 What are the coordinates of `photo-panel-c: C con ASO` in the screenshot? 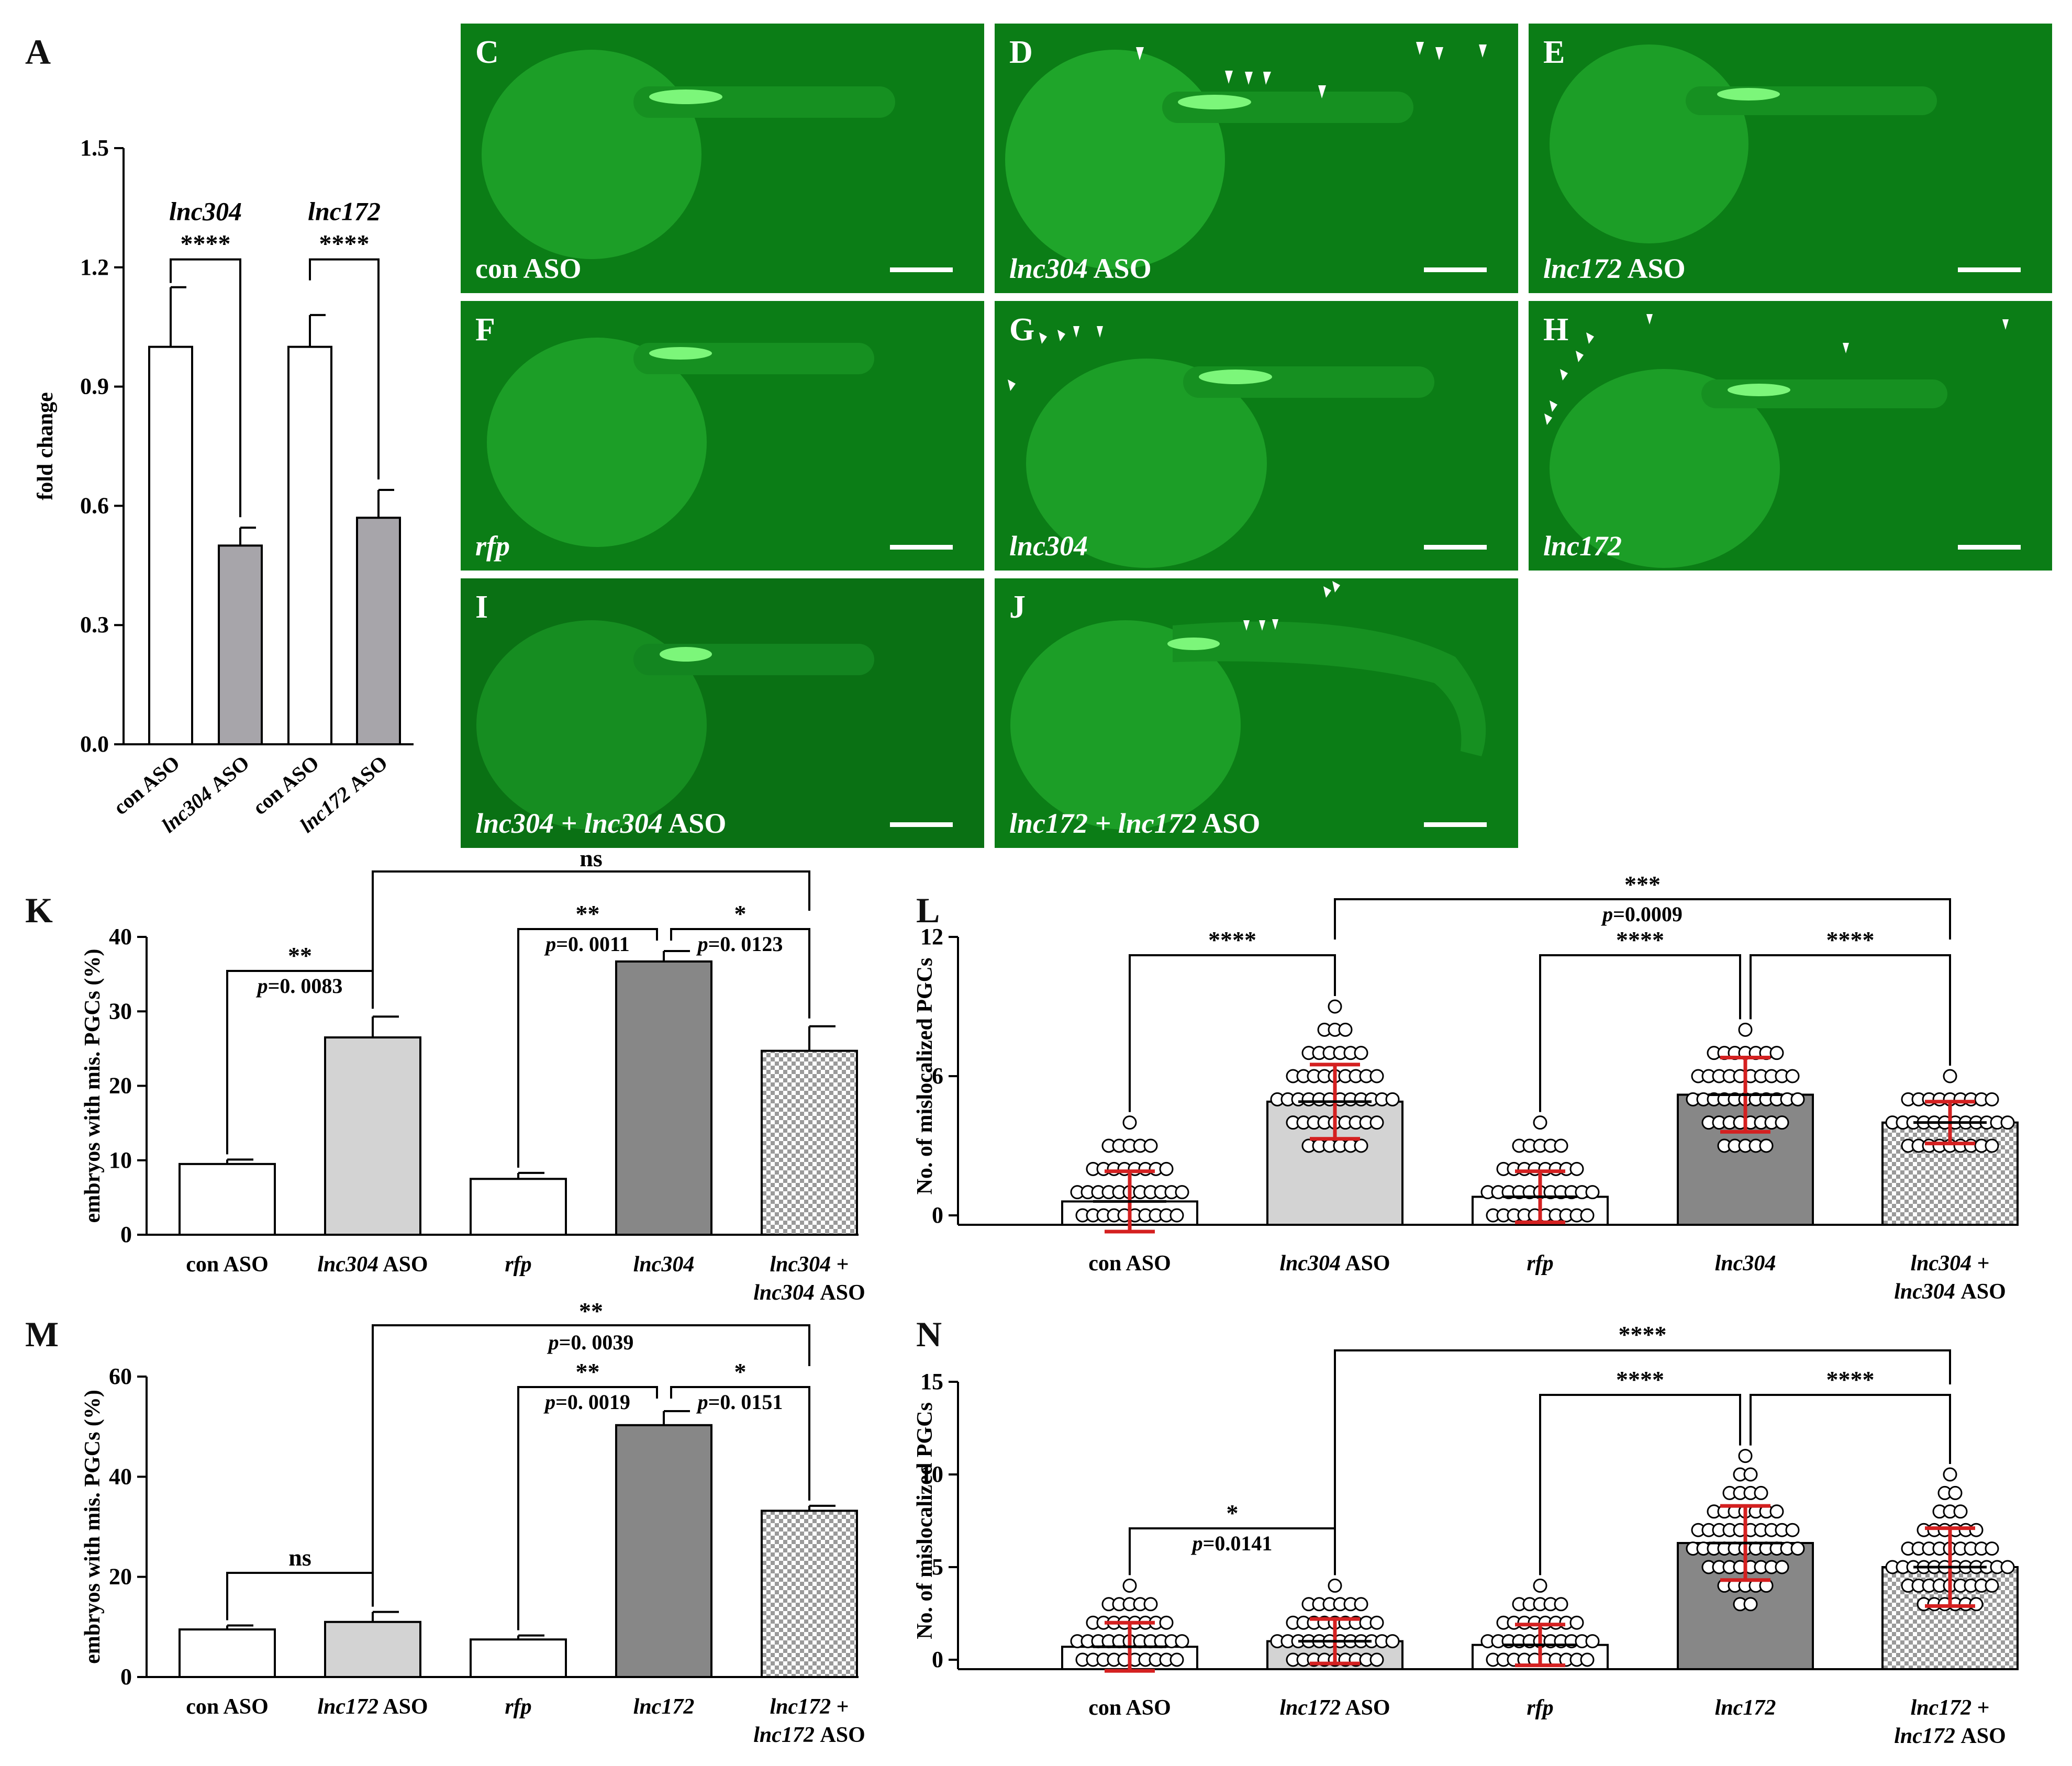 It's located at (723, 158).